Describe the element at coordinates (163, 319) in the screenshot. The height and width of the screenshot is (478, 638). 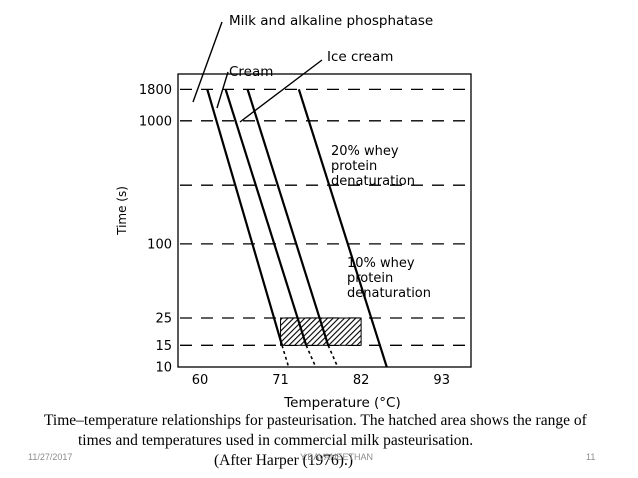
I see `y-tick-label: 25` at that location.